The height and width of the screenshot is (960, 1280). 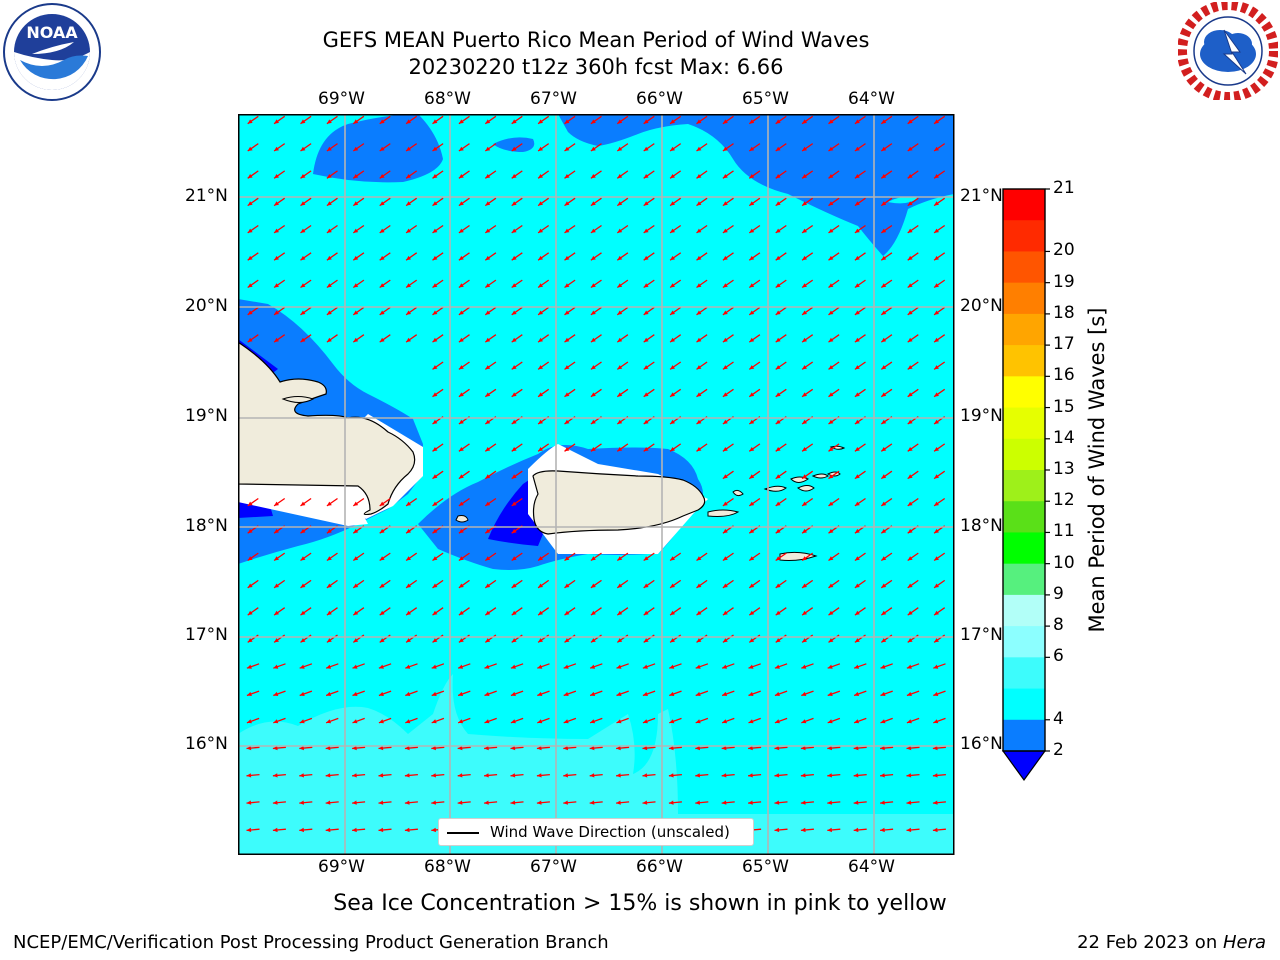 What do you see at coordinates (553, 867) in the screenshot?
I see `lon-label-bottom: 67°W` at bounding box center [553, 867].